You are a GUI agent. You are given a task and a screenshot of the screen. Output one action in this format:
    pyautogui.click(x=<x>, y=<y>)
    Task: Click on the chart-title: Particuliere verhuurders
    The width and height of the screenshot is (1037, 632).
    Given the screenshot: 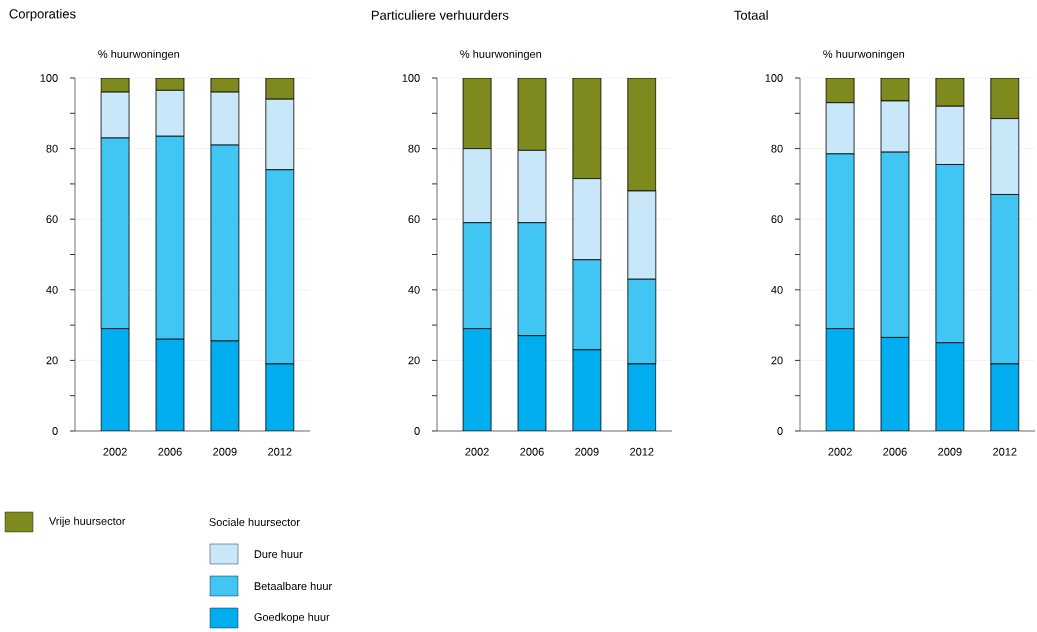 What is the action you would take?
    pyautogui.click(x=440, y=15)
    